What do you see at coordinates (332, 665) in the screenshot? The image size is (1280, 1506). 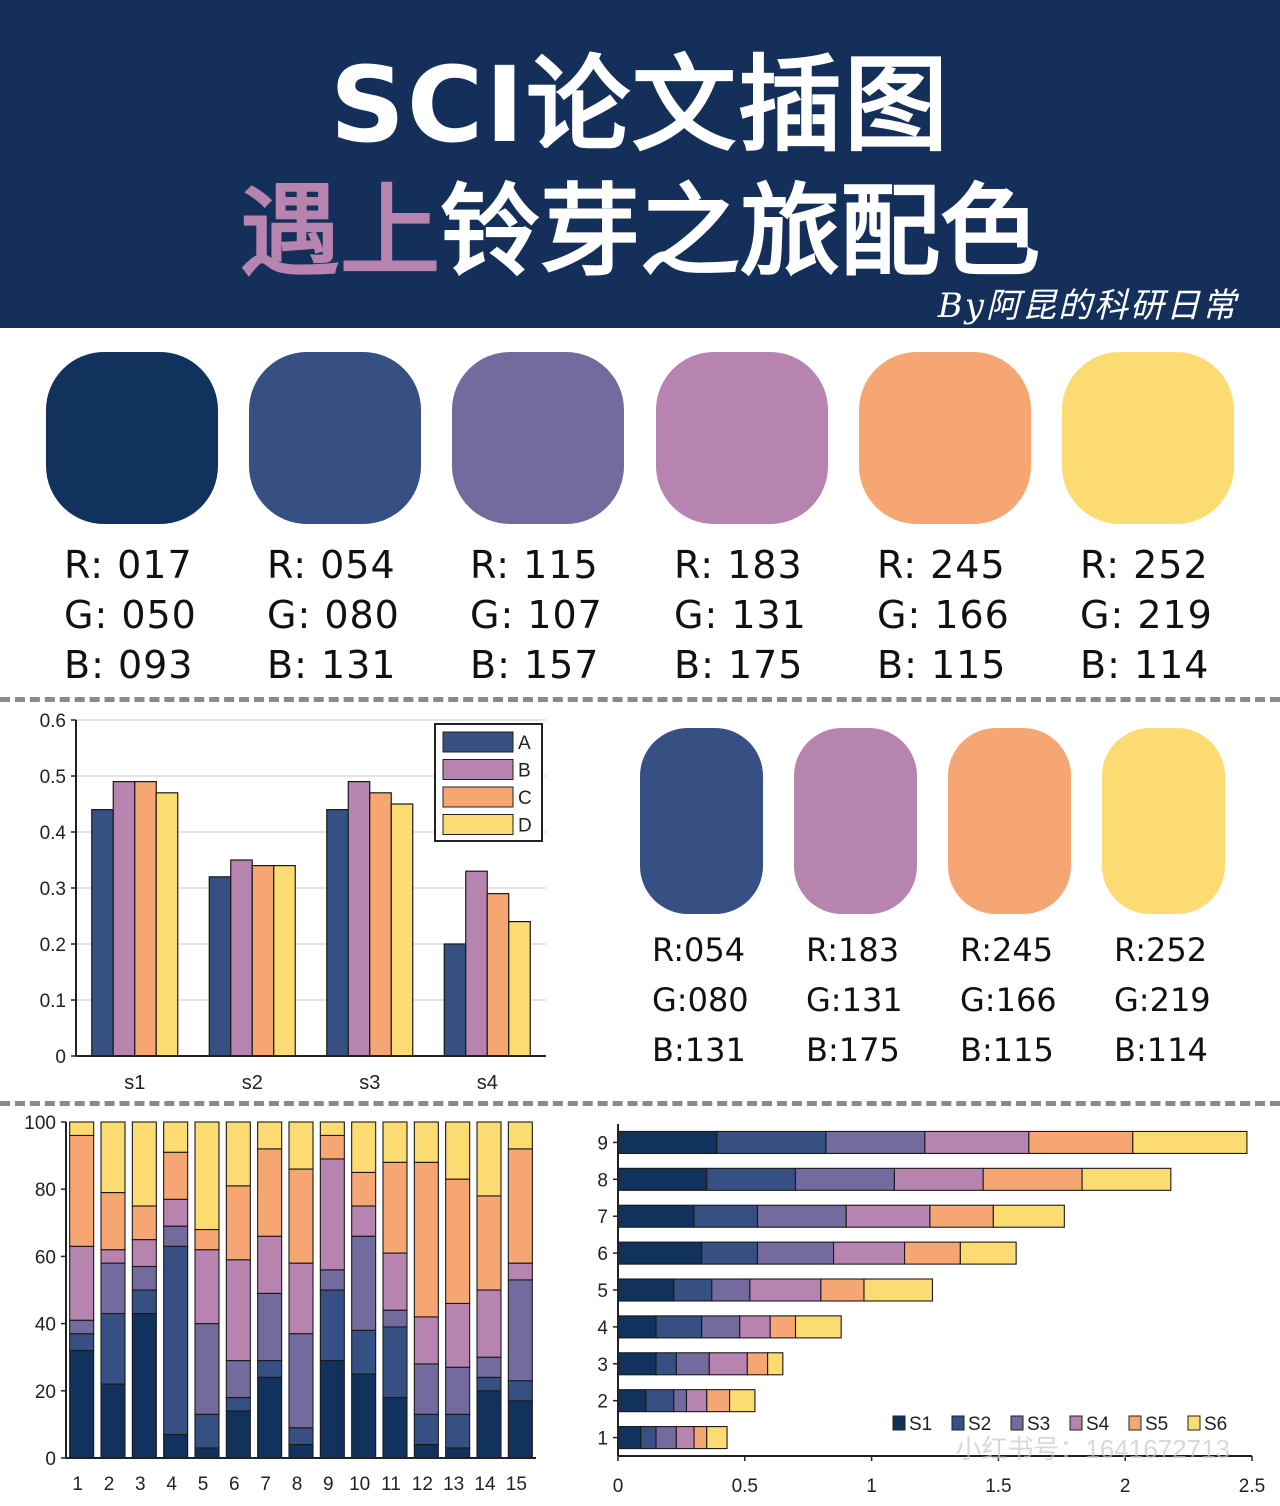 I see `rgb-b-value: B: 131` at bounding box center [332, 665].